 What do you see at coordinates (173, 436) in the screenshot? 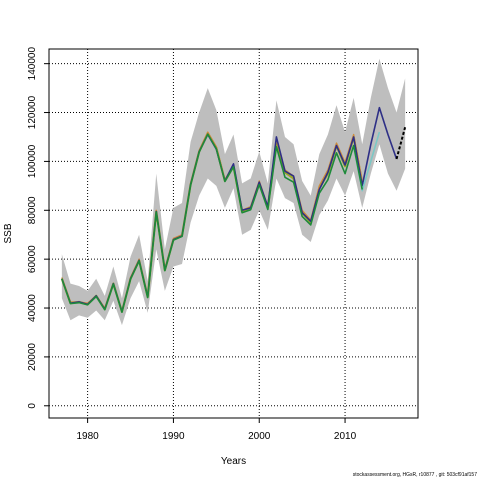
I see `x-tick-label: 1990` at bounding box center [173, 436].